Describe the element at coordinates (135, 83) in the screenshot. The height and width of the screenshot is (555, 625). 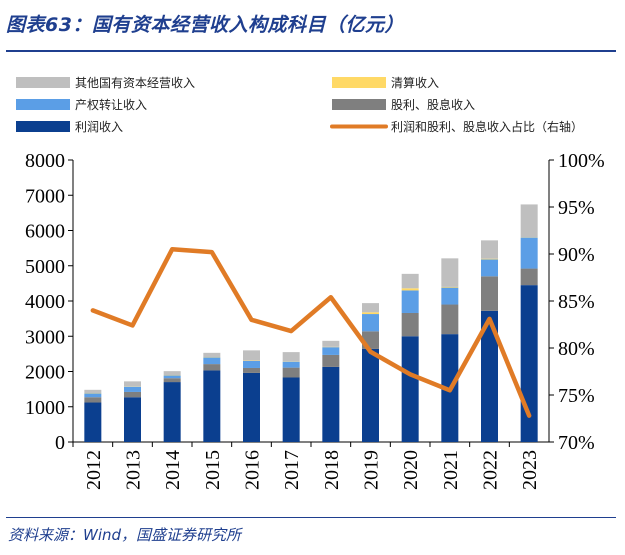
I see `legend-label: 其他国有资本经营收入` at that location.